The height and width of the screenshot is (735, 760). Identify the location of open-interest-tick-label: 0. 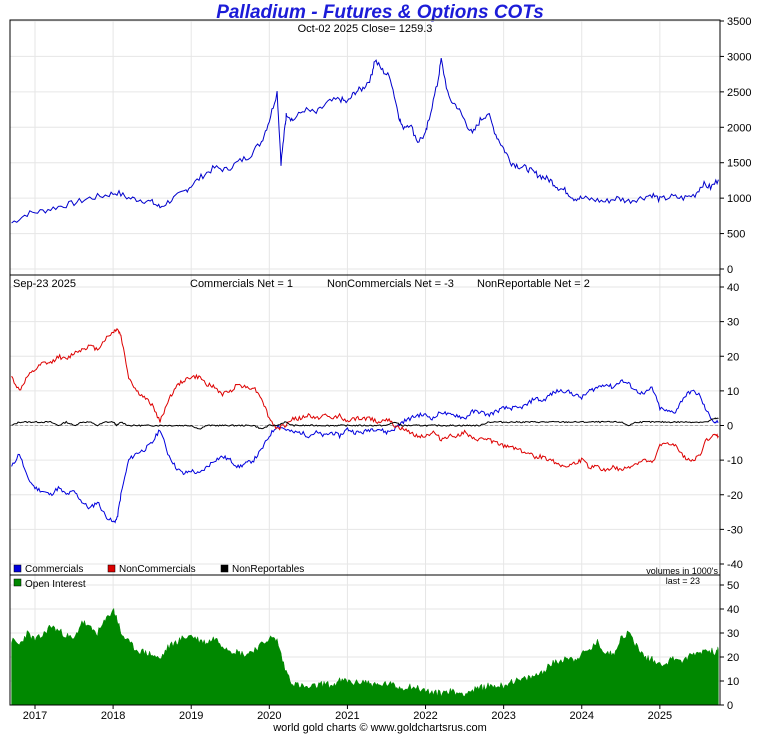
(730, 706).